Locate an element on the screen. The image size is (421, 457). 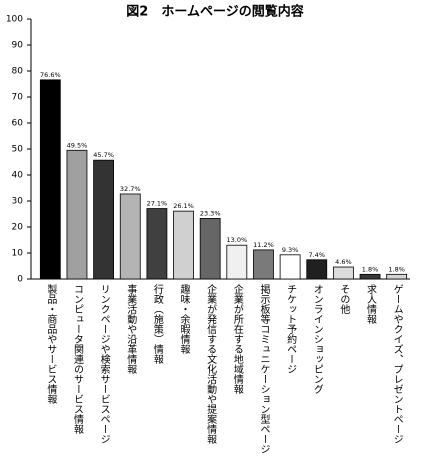
x-tick-label: ゲームやクイズ、プレゼントページ is located at coordinates (397, 364).